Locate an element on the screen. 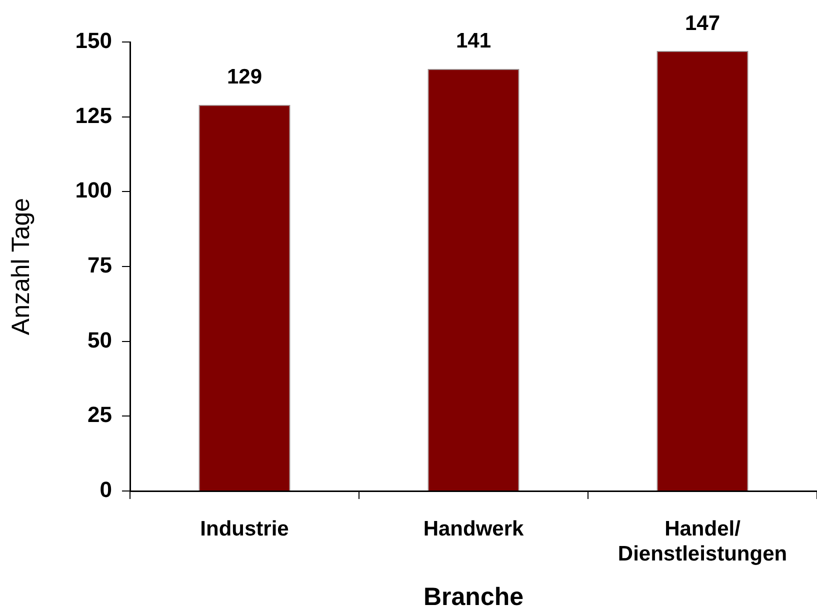 The width and height of the screenshot is (817, 615). x-tick-label: Industrie is located at coordinates (244, 528).